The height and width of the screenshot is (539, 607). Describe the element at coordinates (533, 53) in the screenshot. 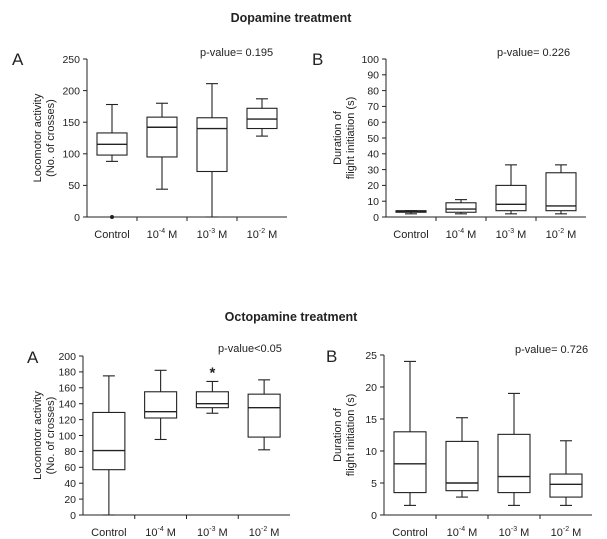

I see `p-value-label: p-value= 0.226` at that location.